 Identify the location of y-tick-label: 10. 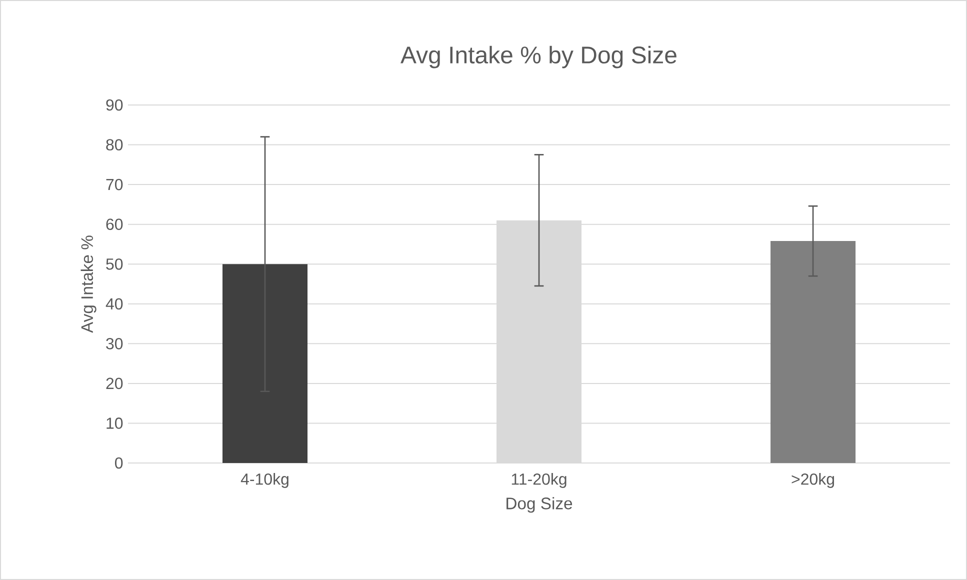
(114, 423).